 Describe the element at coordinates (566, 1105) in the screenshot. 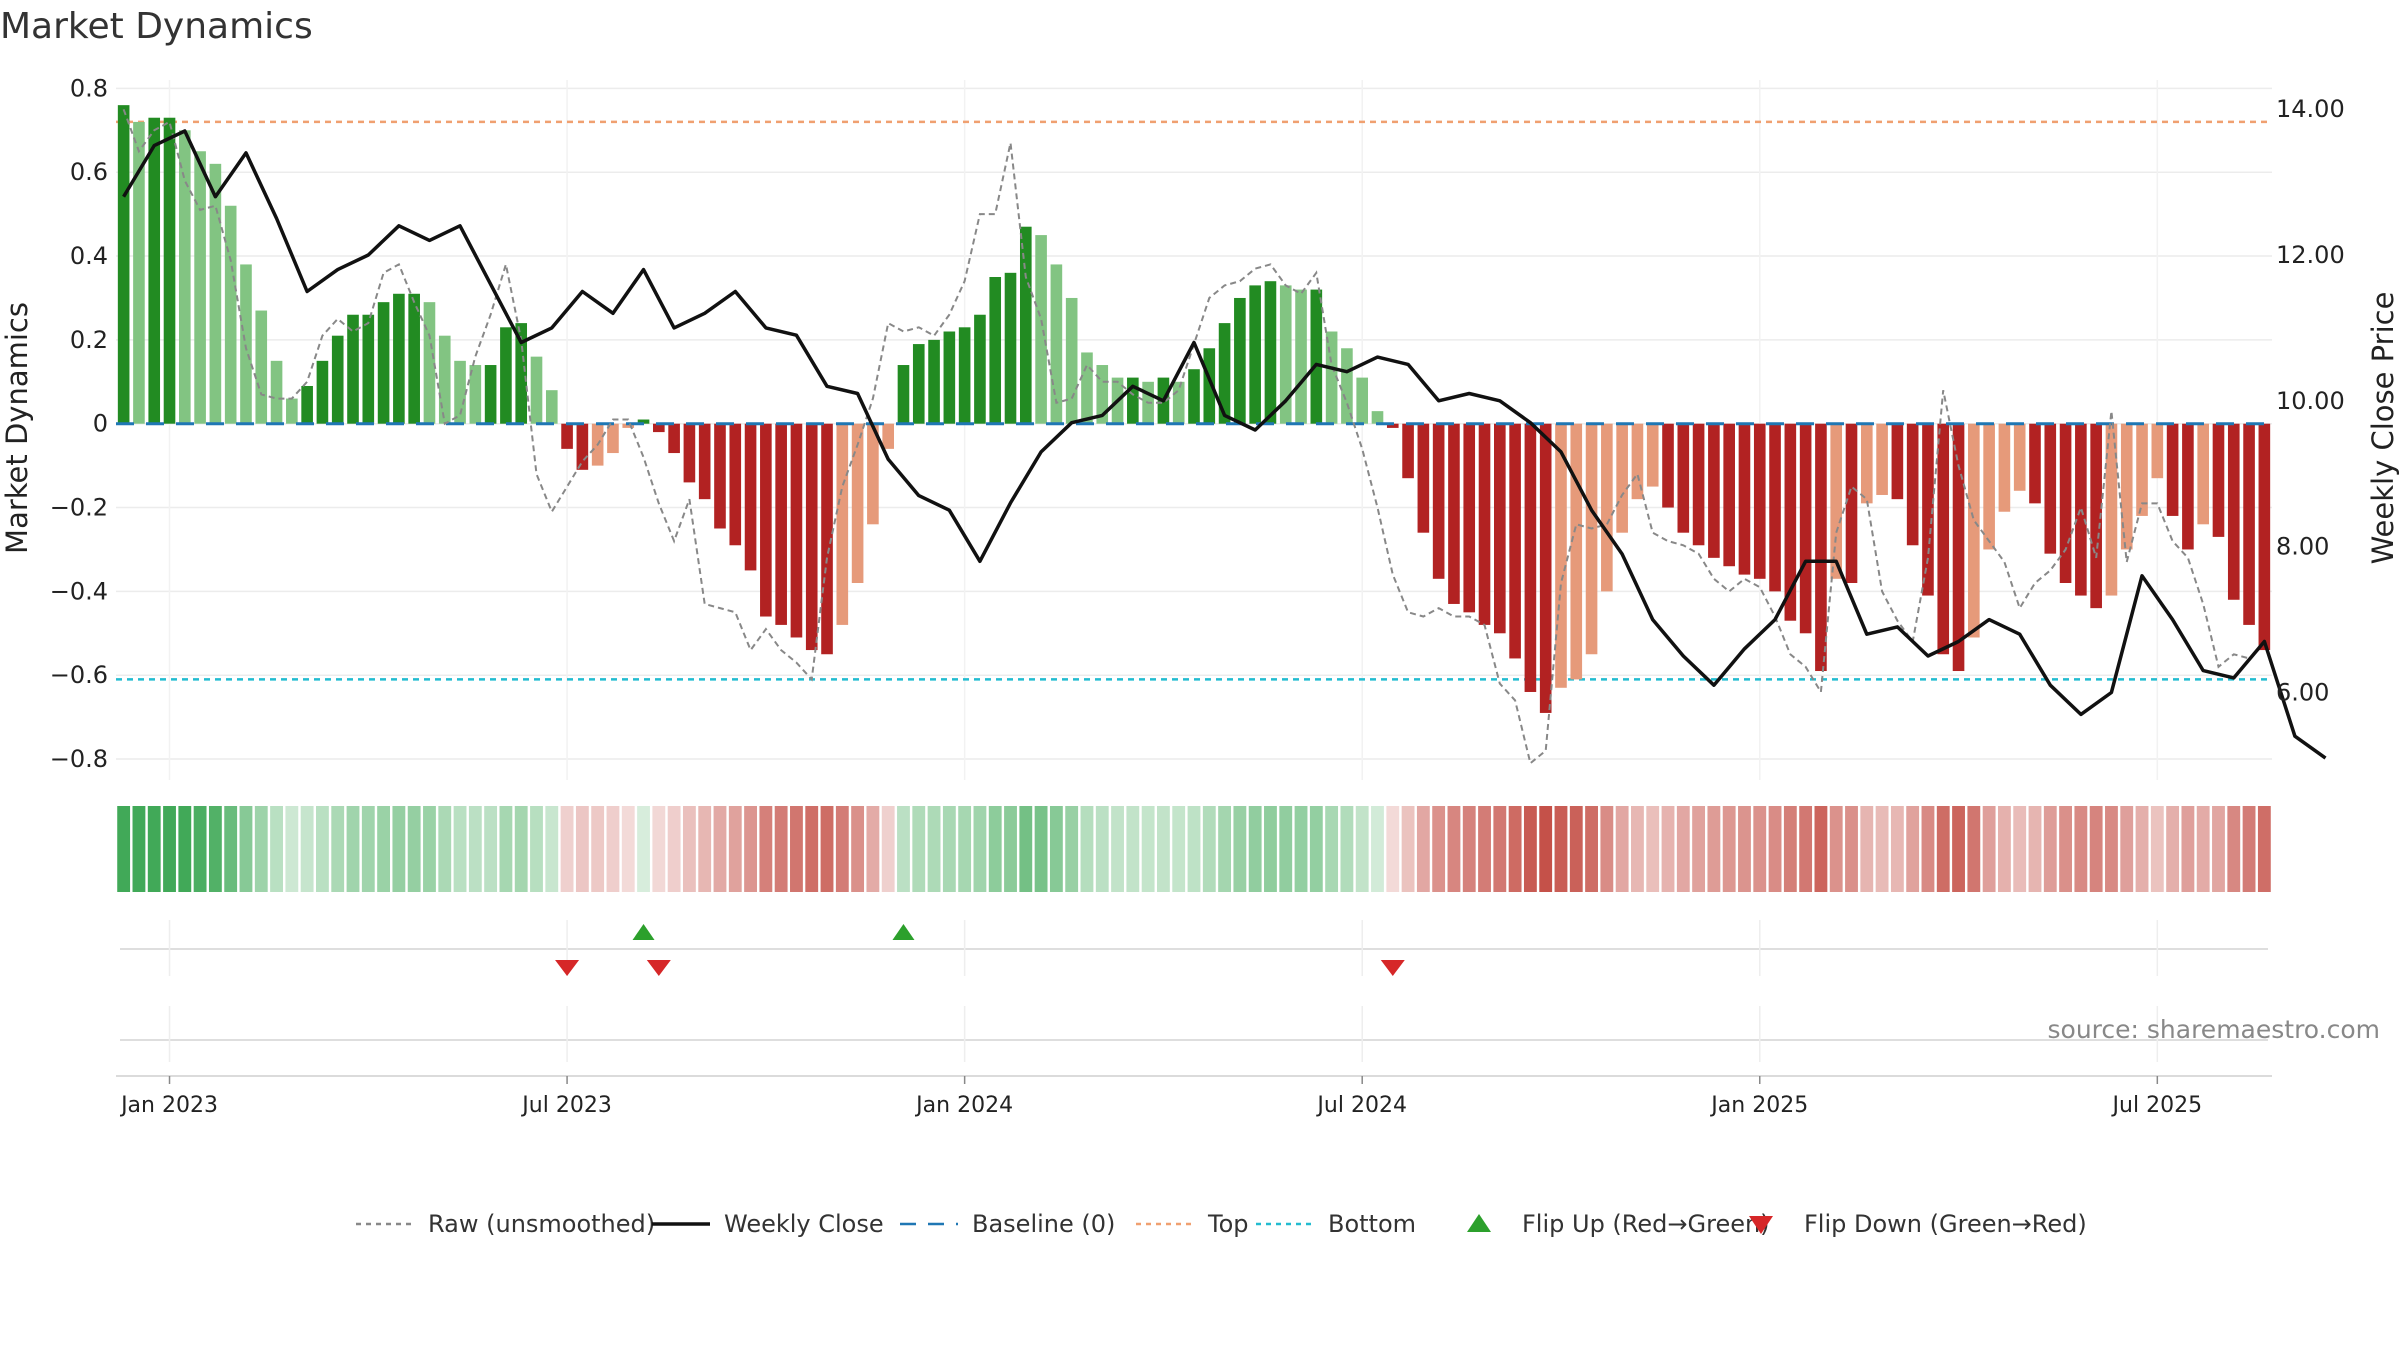

I see `x-tick-label: Jul 2023` at that location.